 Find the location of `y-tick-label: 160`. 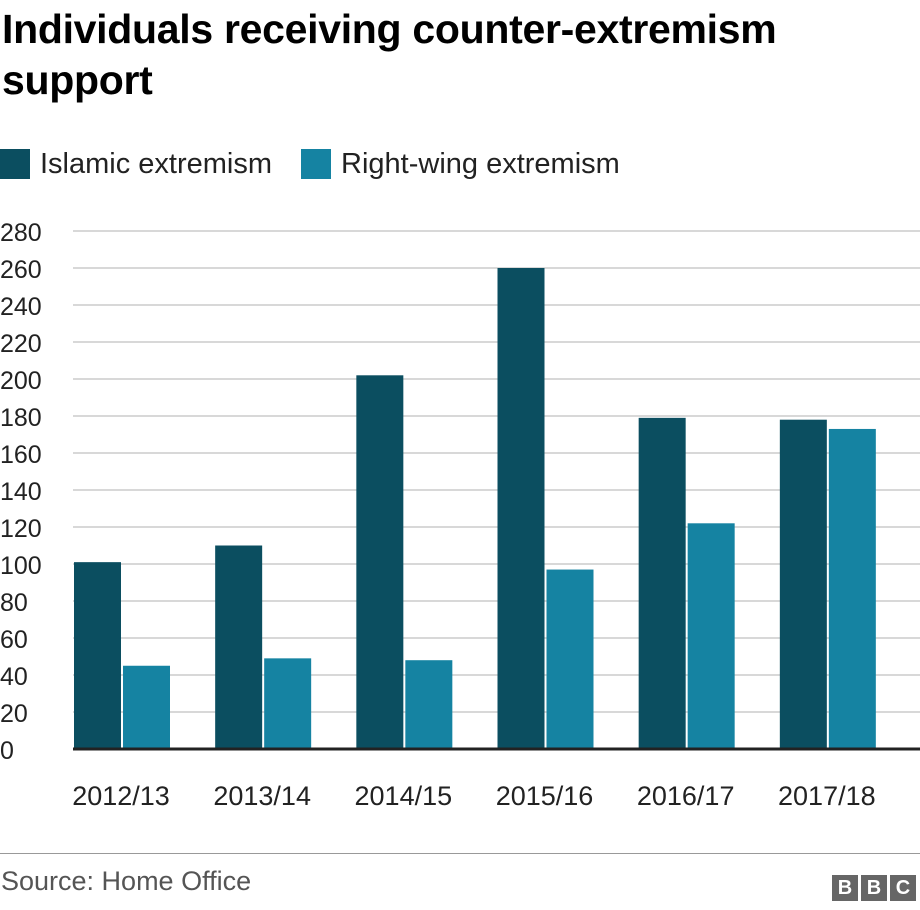

y-tick-label: 160 is located at coordinates (21, 455).